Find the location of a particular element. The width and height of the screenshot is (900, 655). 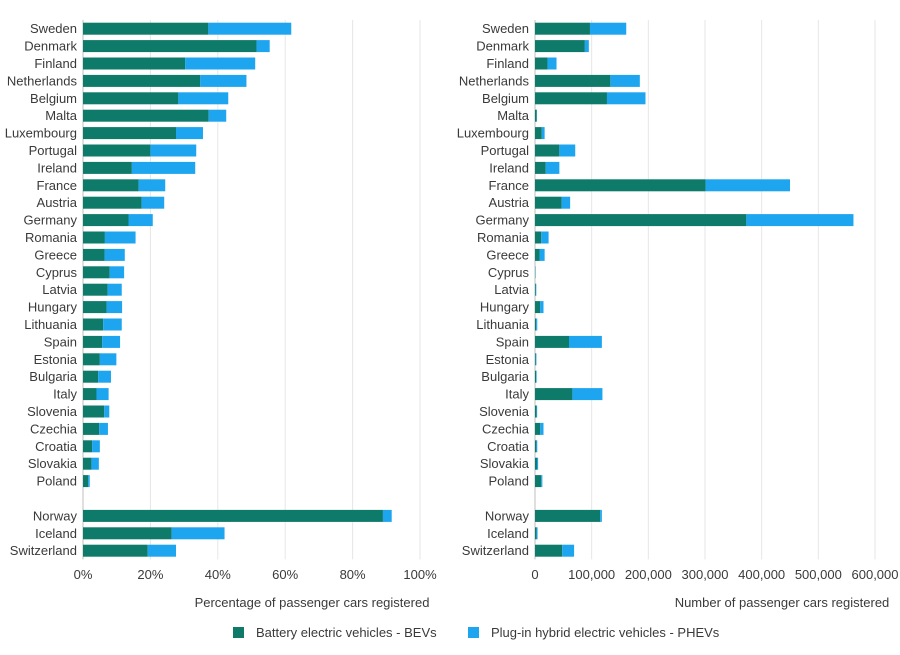

left-category-label: Sweden is located at coordinates (53, 28).